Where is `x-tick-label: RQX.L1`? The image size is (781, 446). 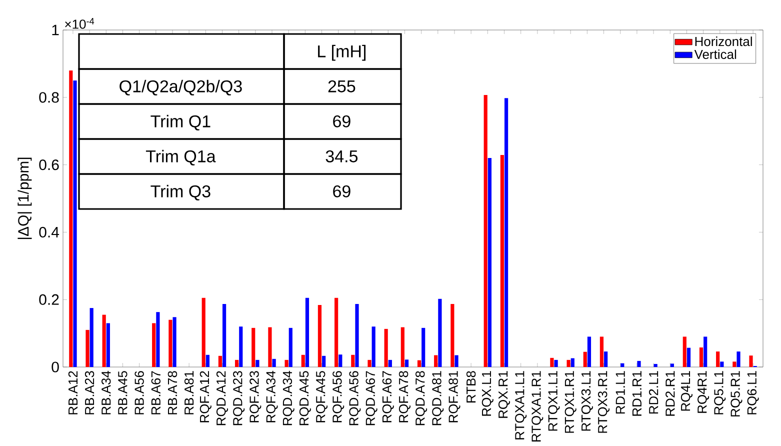 x-tick-label: RQX.L1 is located at coordinates (488, 393).